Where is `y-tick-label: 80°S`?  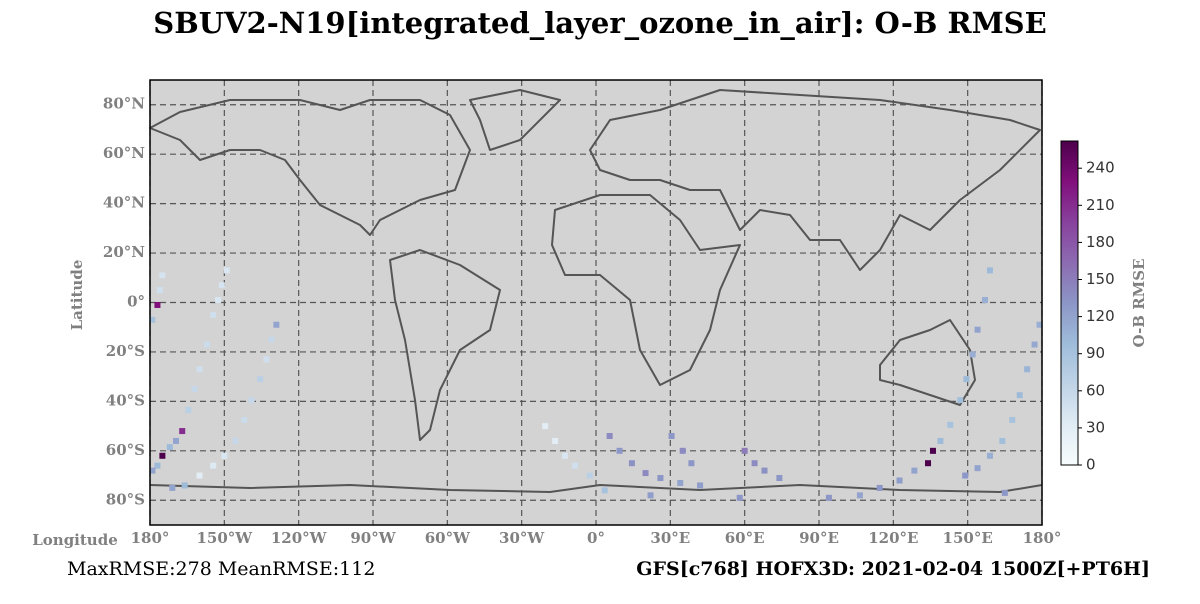
y-tick-label: 80°S is located at coordinates (125, 499).